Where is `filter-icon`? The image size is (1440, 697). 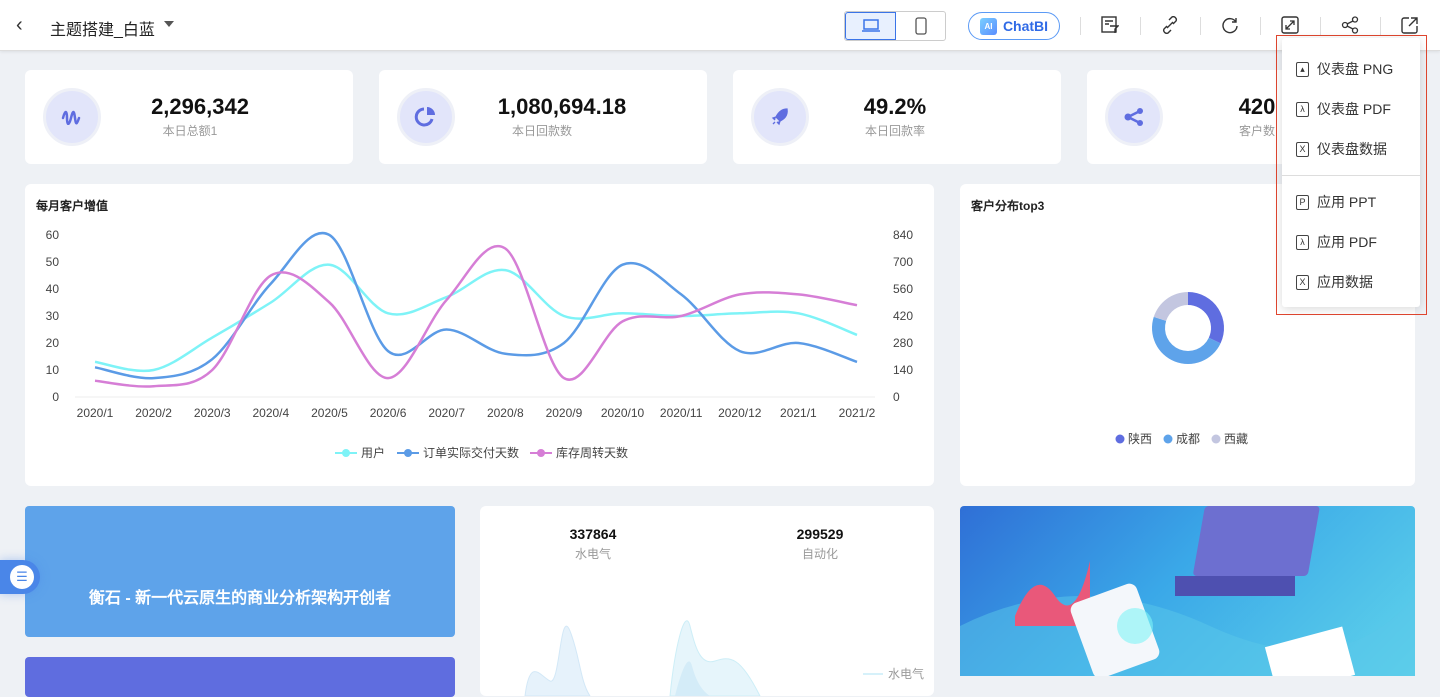
filter-icon is located at coordinates (1110, 25).